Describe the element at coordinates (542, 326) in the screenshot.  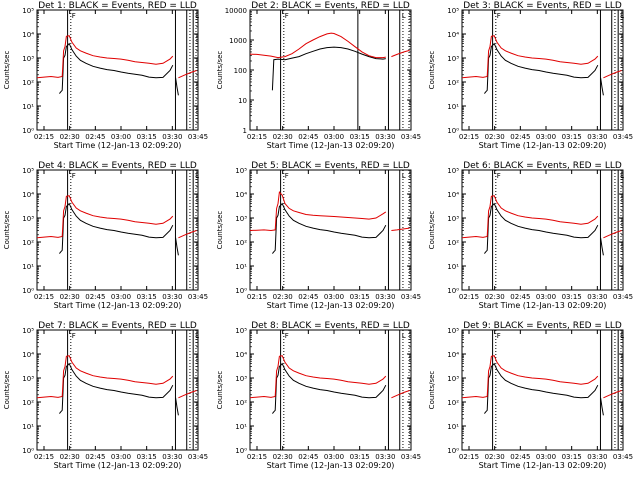
I see `panel-title: Det 9: BLACK = Events, RED = LLD` at that location.